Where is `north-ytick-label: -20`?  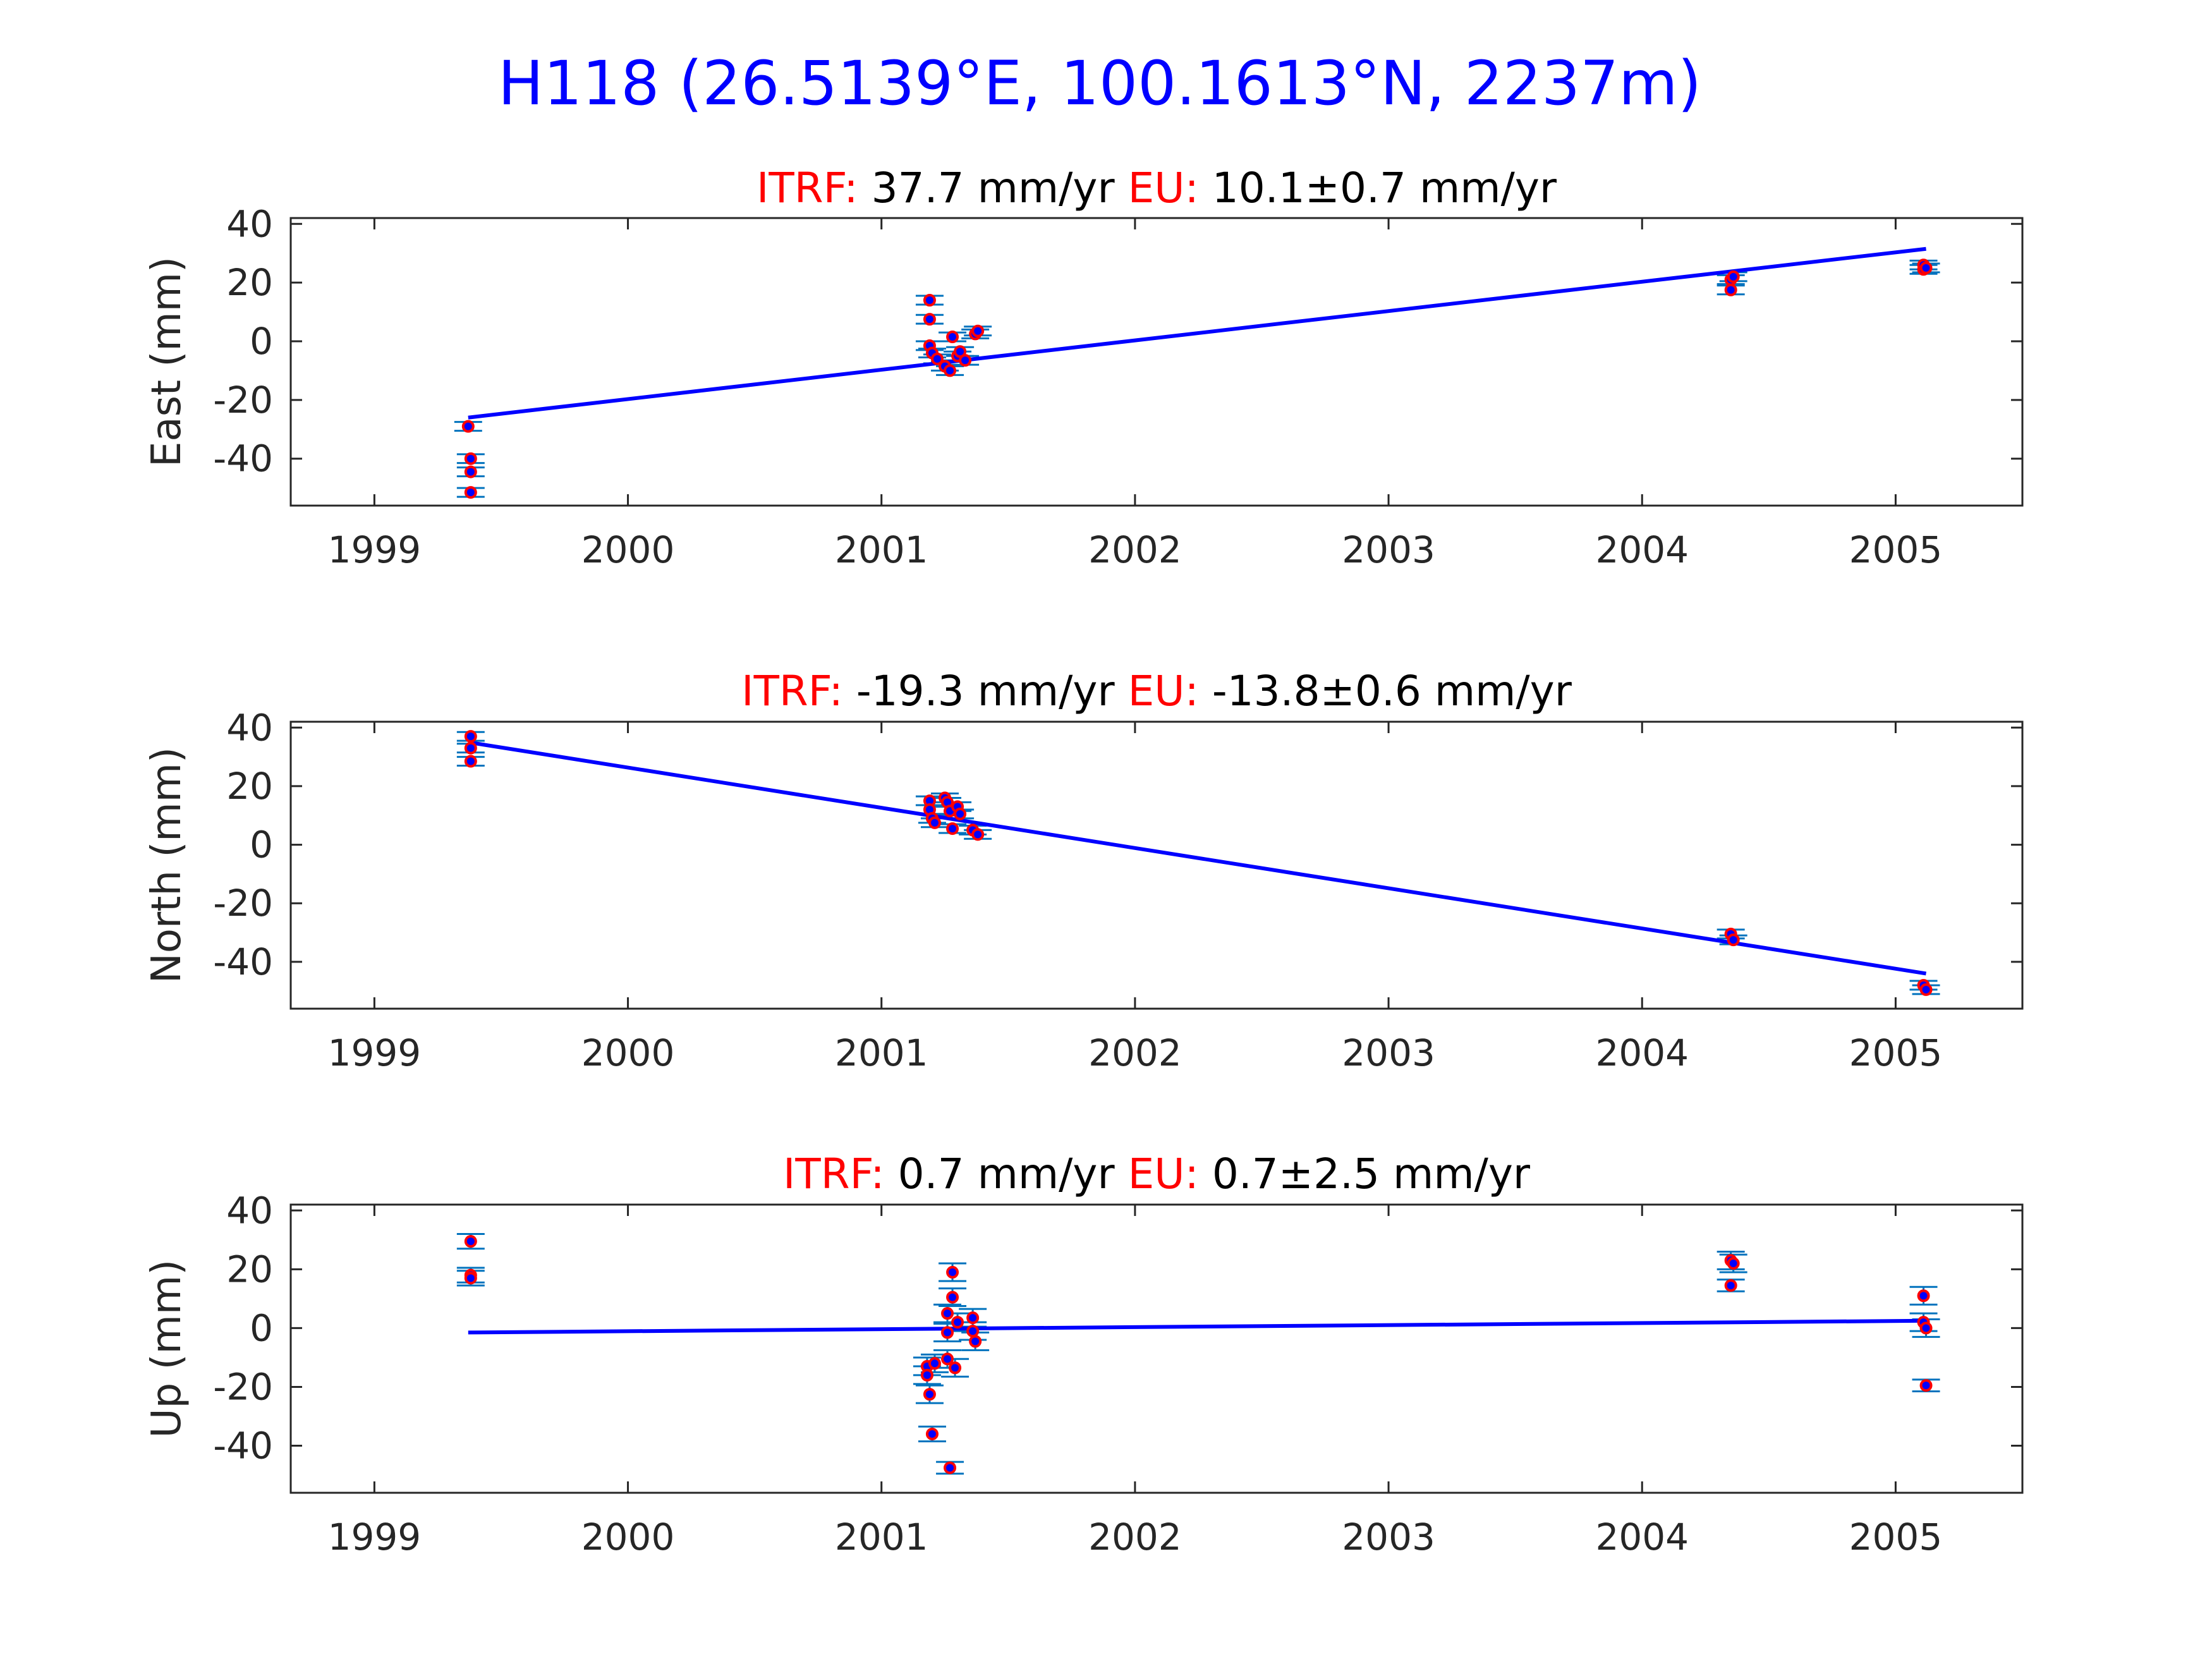 north-ytick-label: -20 is located at coordinates (243, 903).